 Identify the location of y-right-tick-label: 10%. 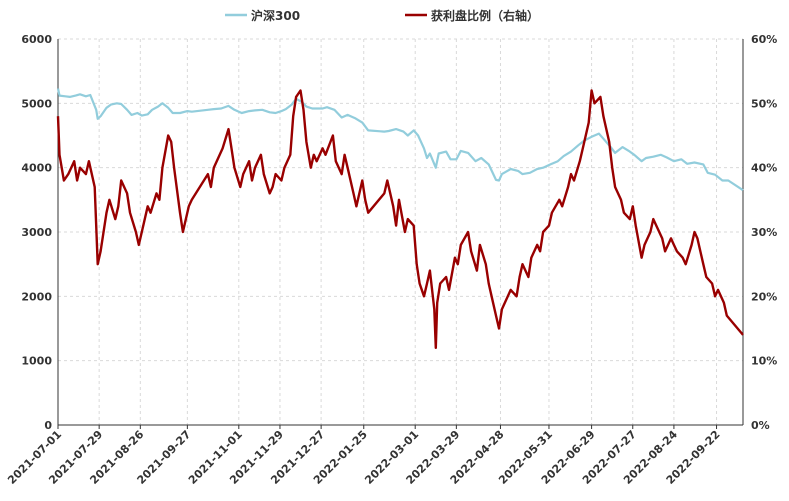
(764, 361).